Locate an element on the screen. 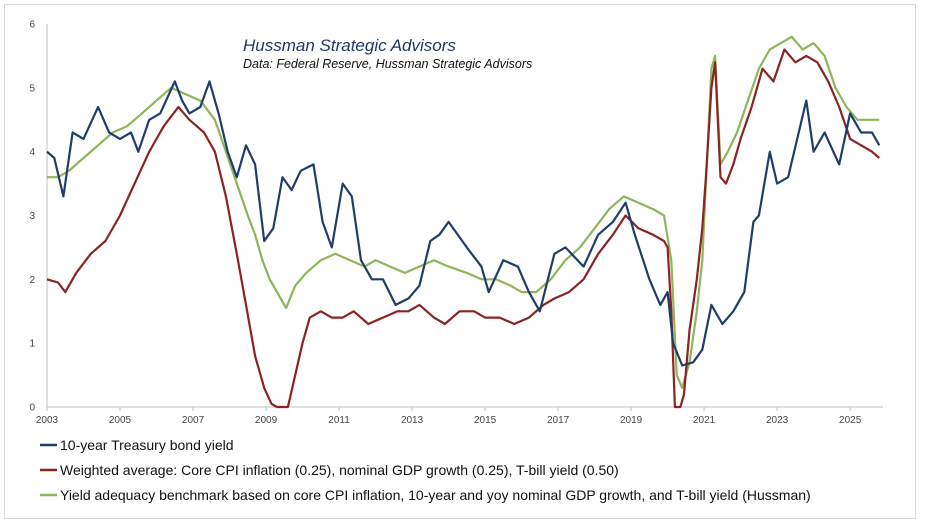 The image size is (925, 530). x-tick-label: 2015 is located at coordinates (485, 420).